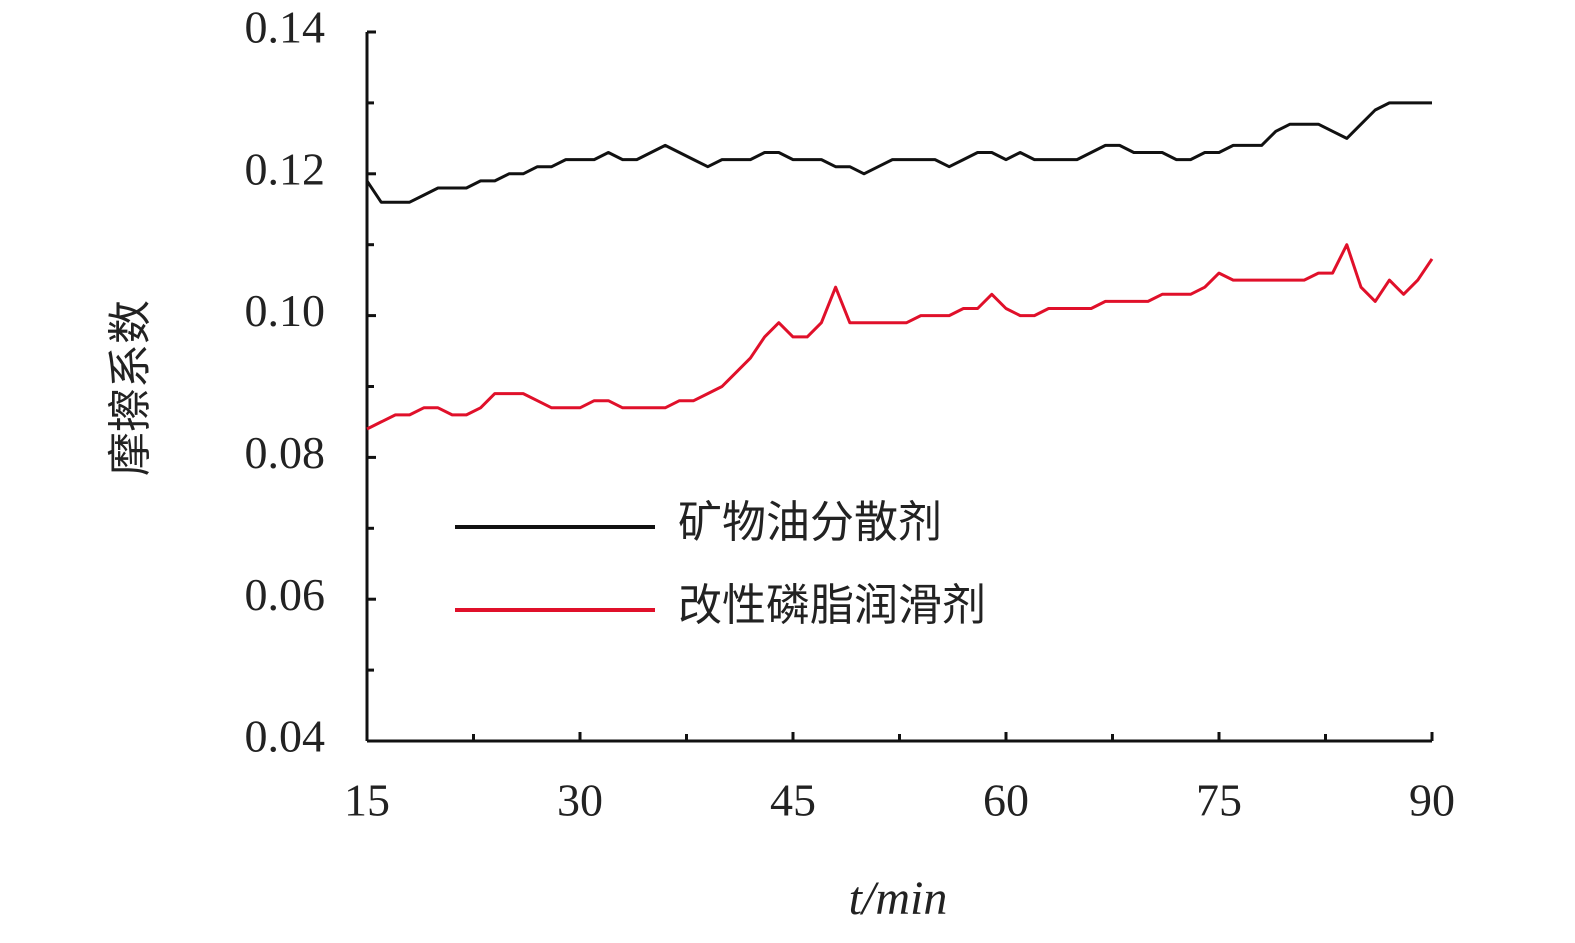 The image size is (1575, 943). Describe the element at coordinates (793, 800) in the screenshot. I see `x-tick-label: 45` at that location.